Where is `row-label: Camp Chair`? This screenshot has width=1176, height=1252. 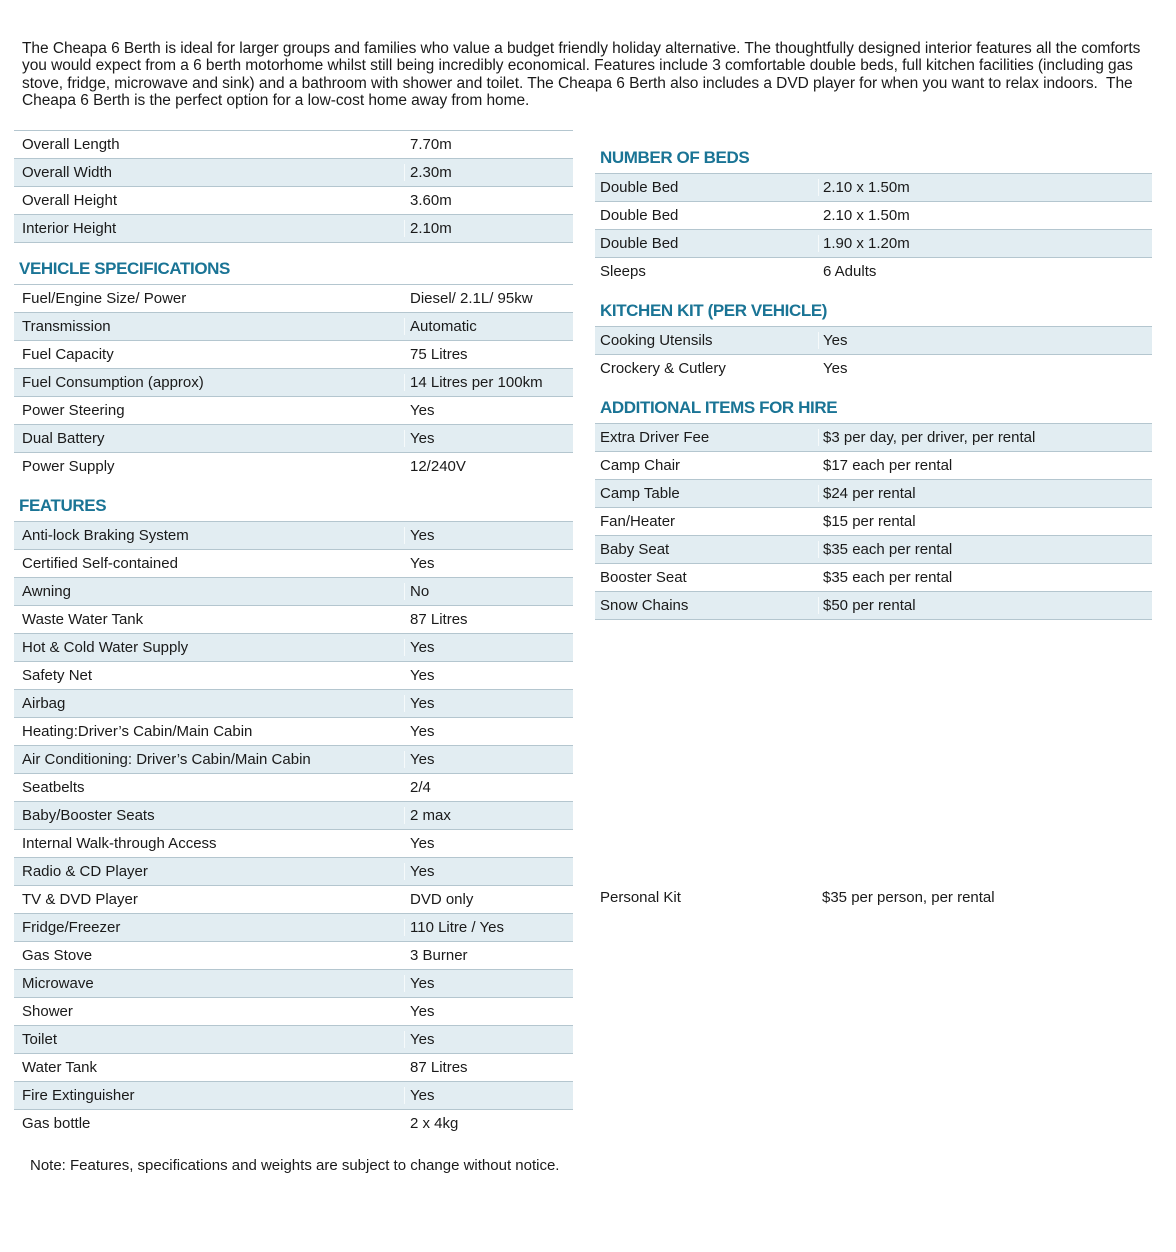
row-label: Camp Chair is located at coordinates (640, 465).